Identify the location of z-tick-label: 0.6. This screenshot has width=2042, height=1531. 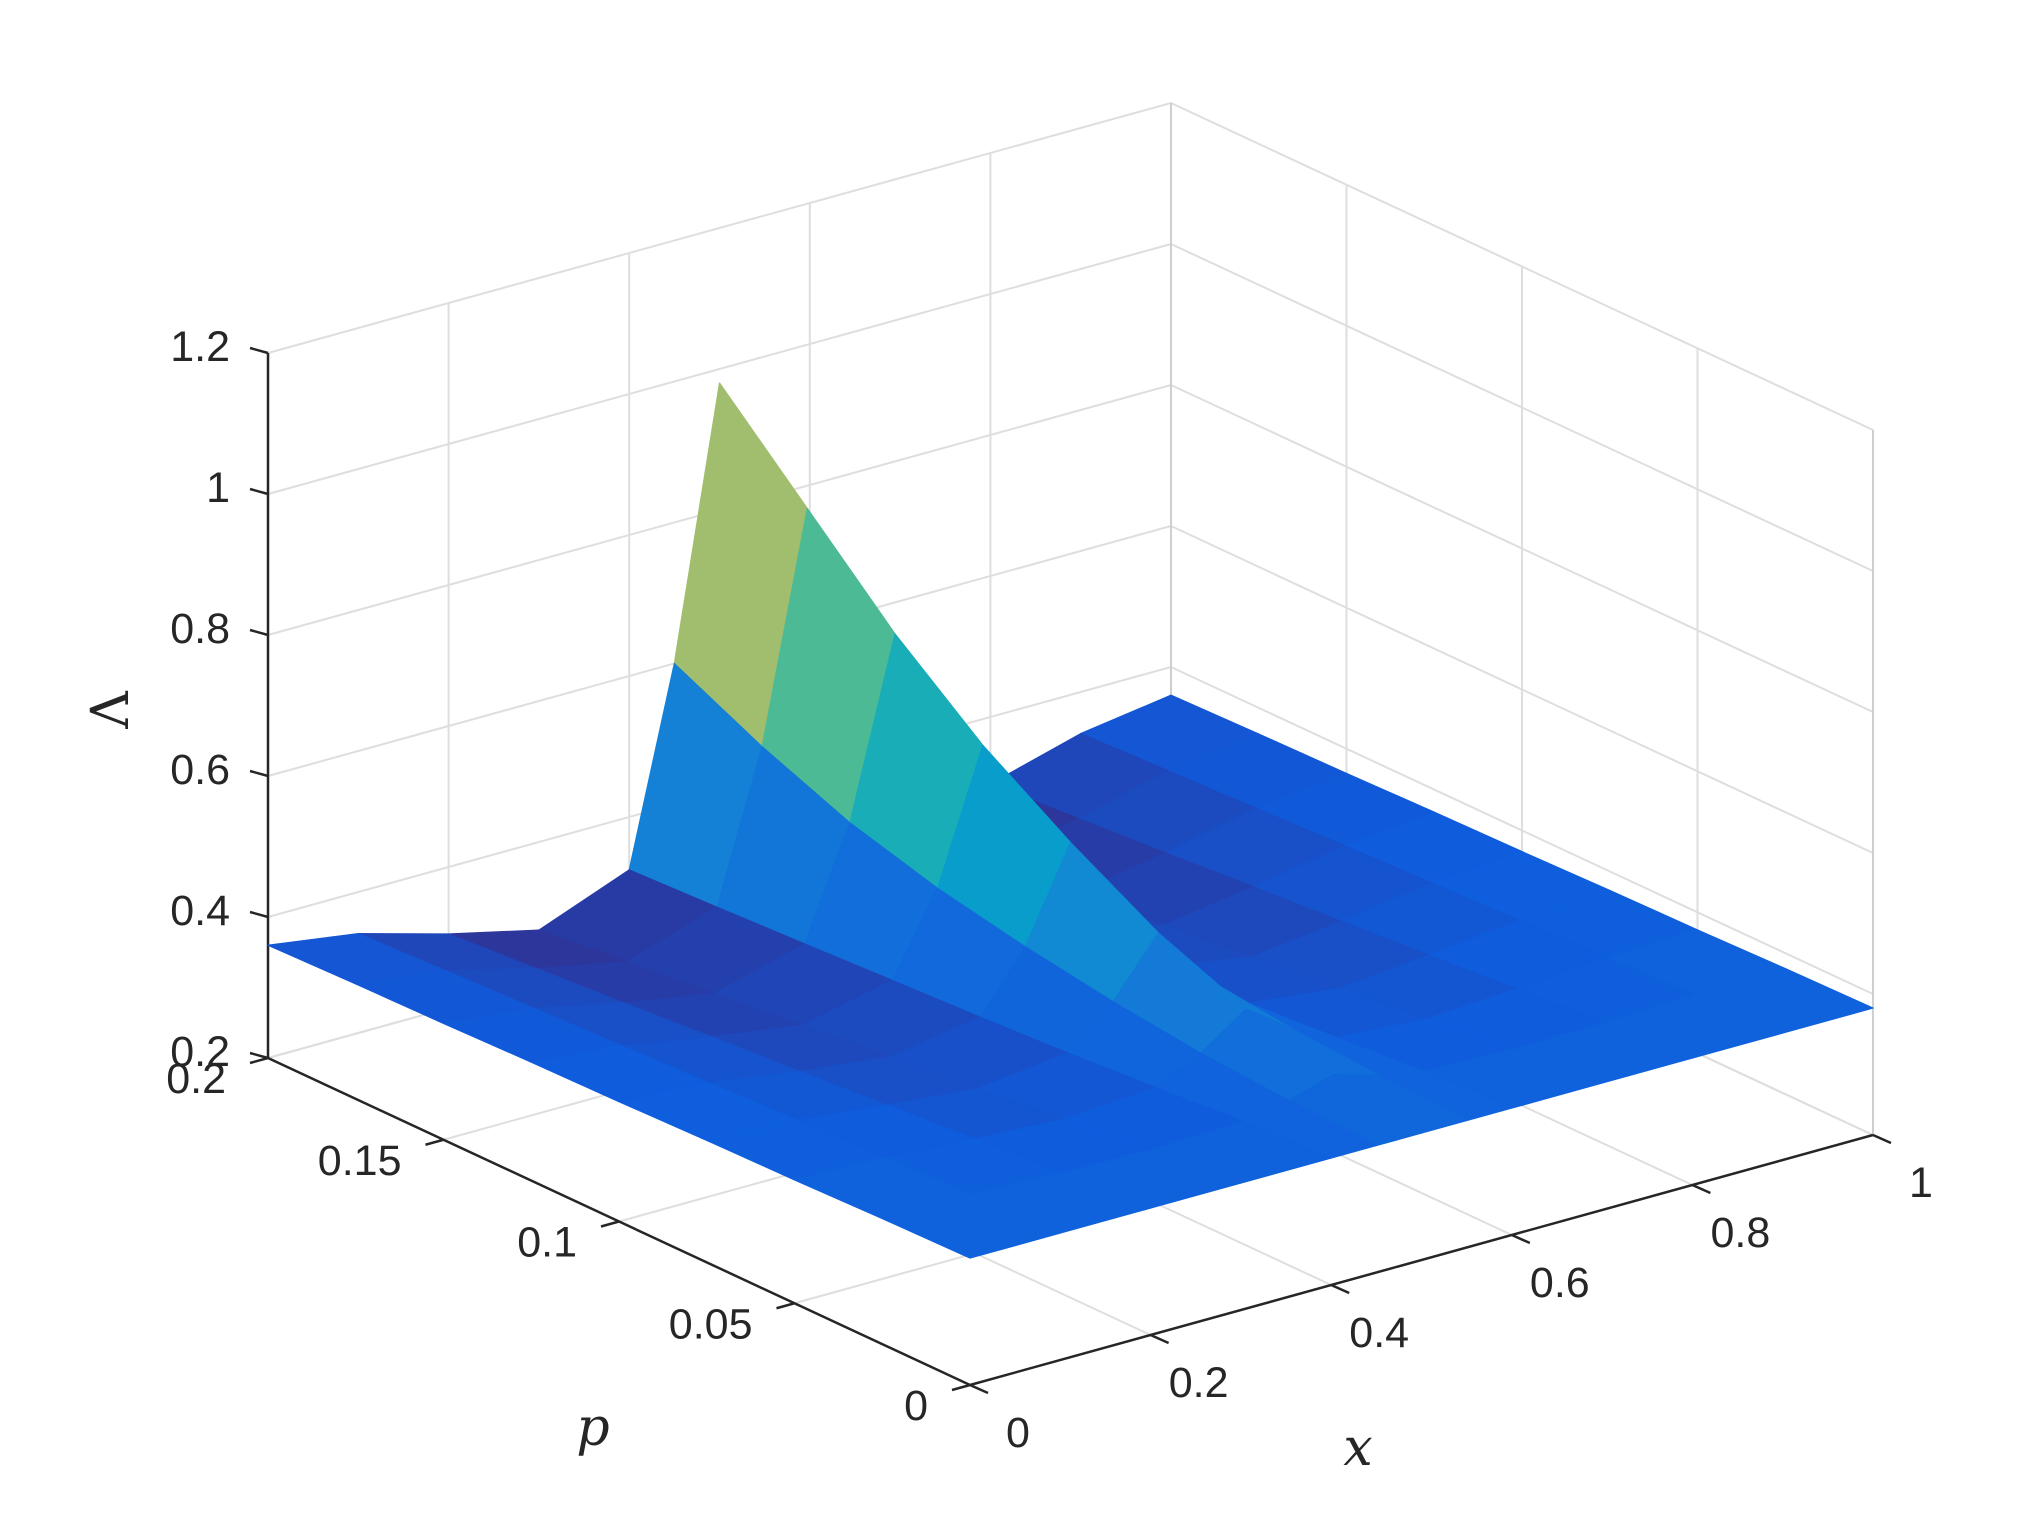
(200, 770).